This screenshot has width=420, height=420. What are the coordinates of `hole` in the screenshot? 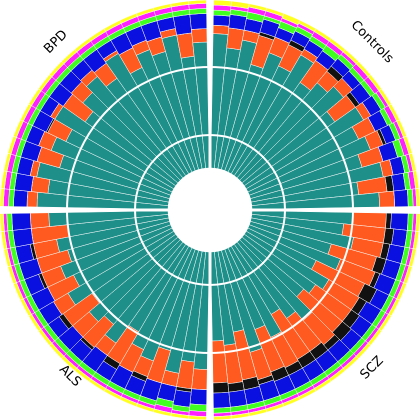 It's located at (210, 210).